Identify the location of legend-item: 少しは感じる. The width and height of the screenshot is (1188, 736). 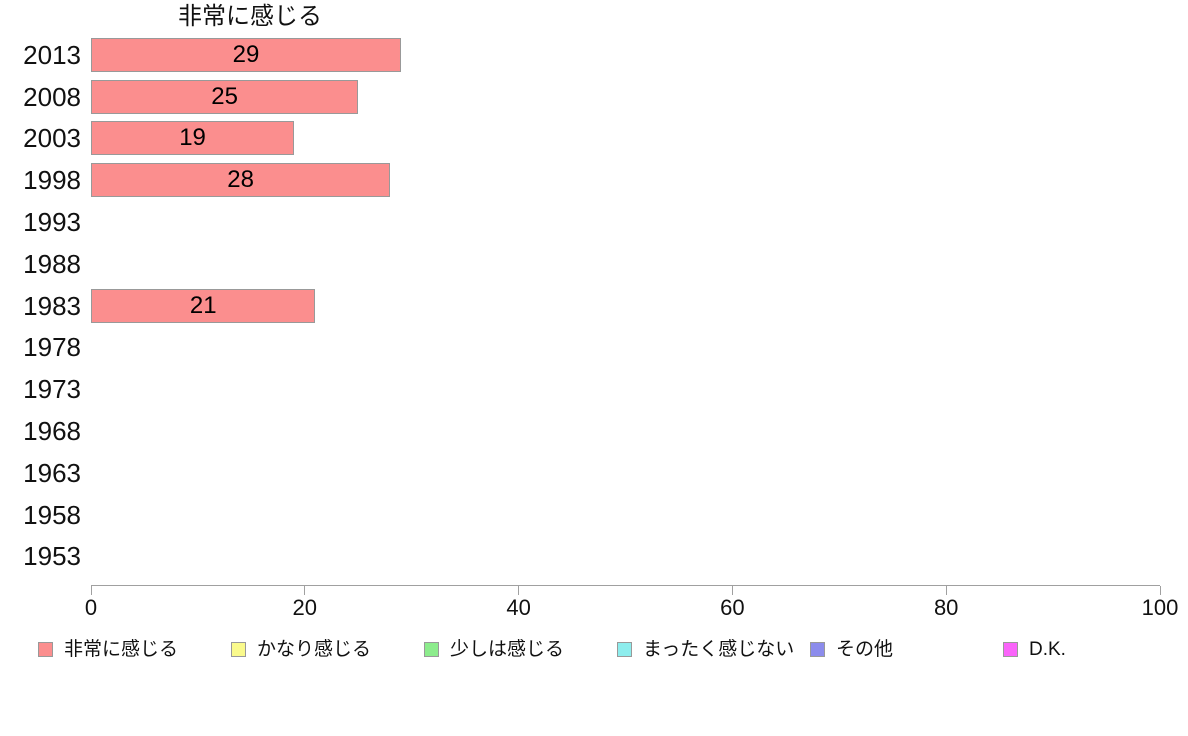
(520, 649).